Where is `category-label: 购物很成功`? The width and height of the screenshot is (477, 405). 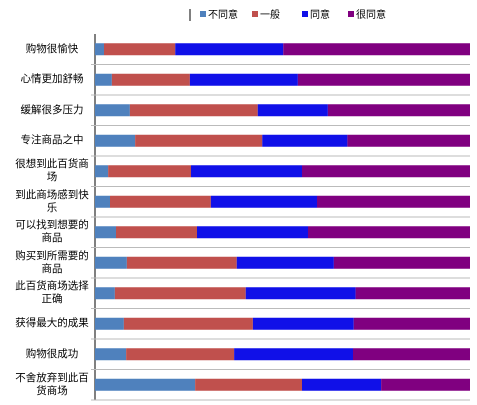 category-label: 购物很成功 is located at coordinates (52, 353).